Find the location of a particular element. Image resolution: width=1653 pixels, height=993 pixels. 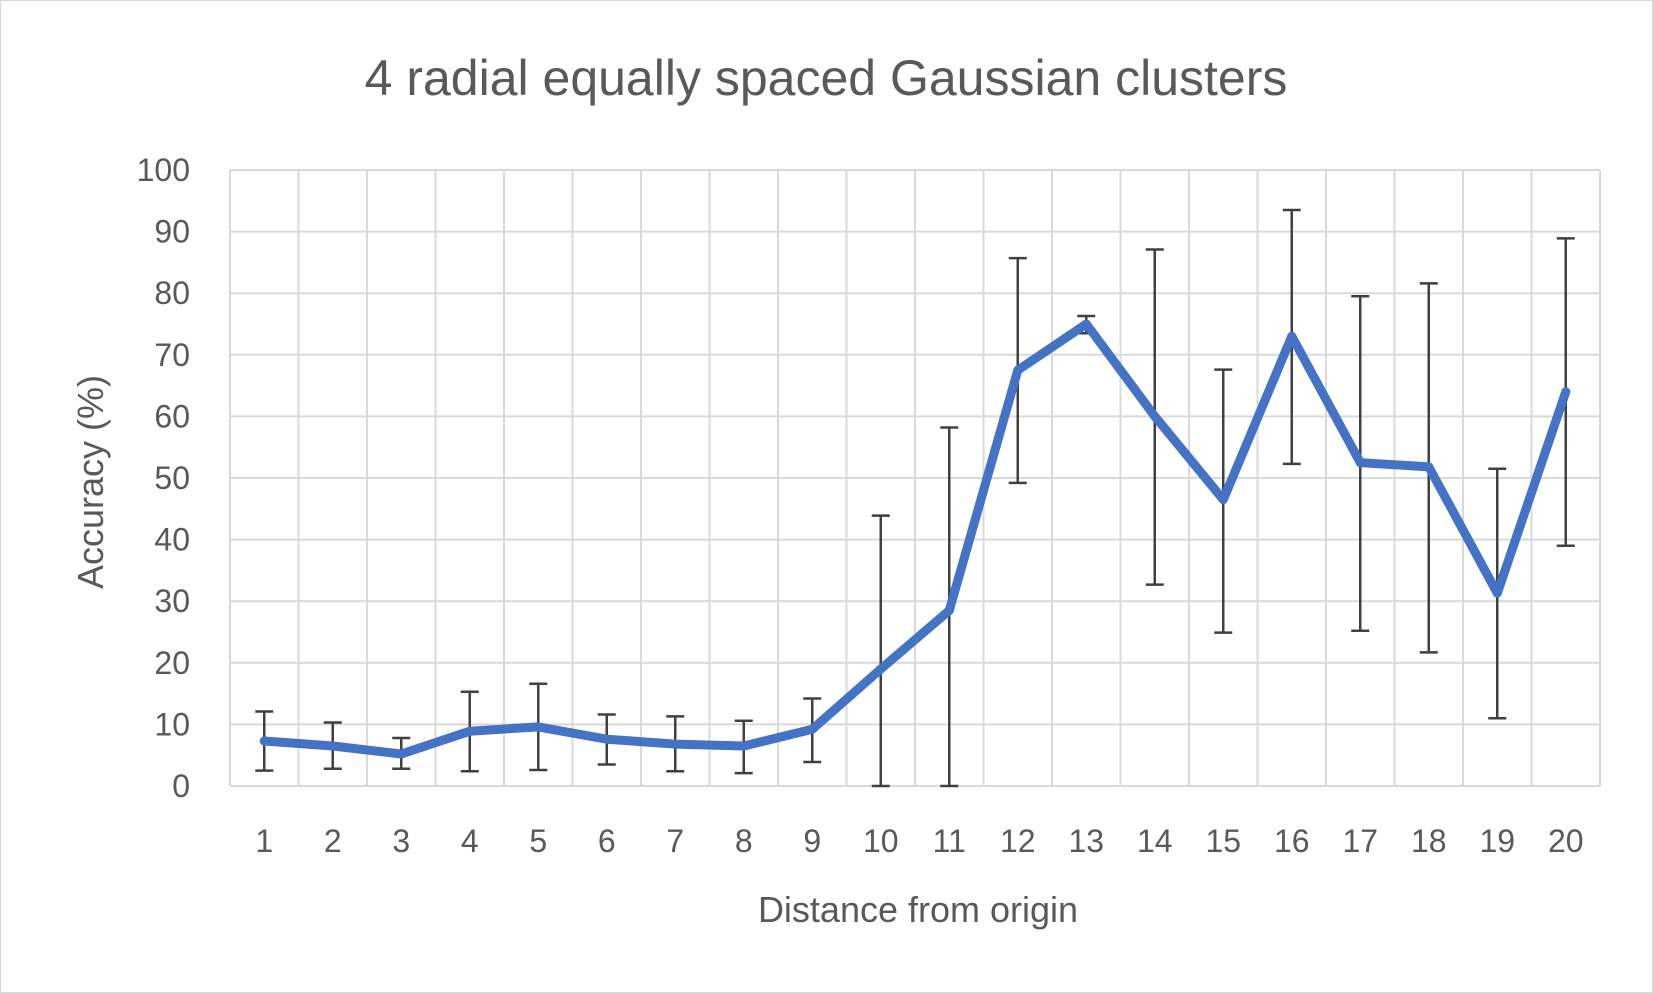

y-tick-label: 50 is located at coordinates (172, 478).